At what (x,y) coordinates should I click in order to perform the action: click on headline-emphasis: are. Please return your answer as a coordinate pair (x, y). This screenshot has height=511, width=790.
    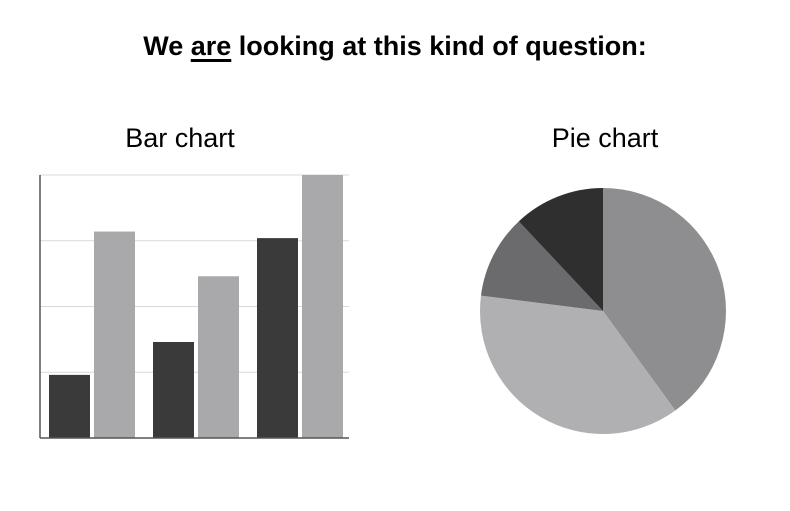
    Looking at the image, I should click on (211, 46).